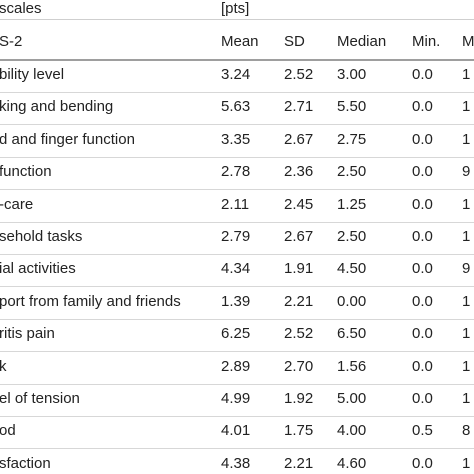 The height and width of the screenshot is (474, 474). I want to click on cell-median: 0.00, so click(352, 301).